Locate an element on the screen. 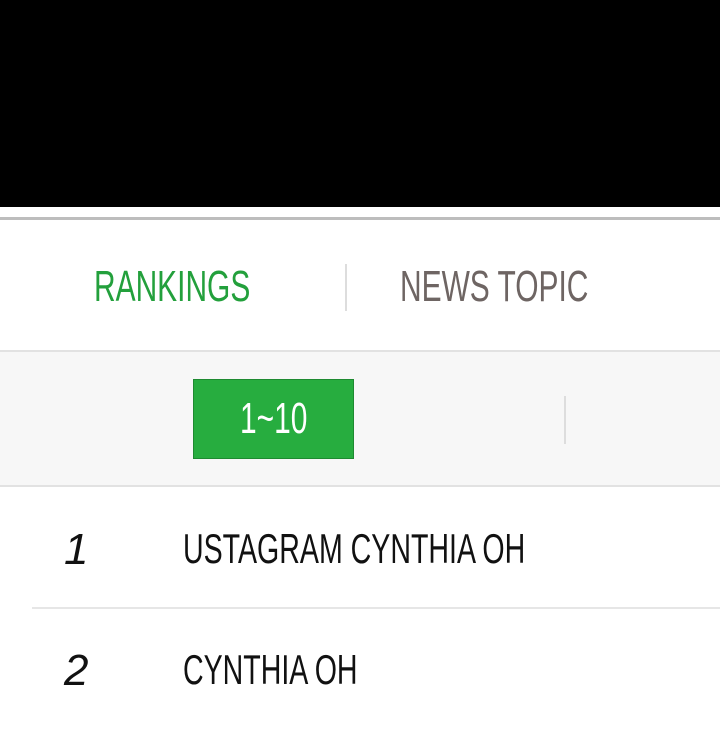 Image resolution: width=720 pixels, height=729 pixels. row-divider is located at coordinates (376, 608).